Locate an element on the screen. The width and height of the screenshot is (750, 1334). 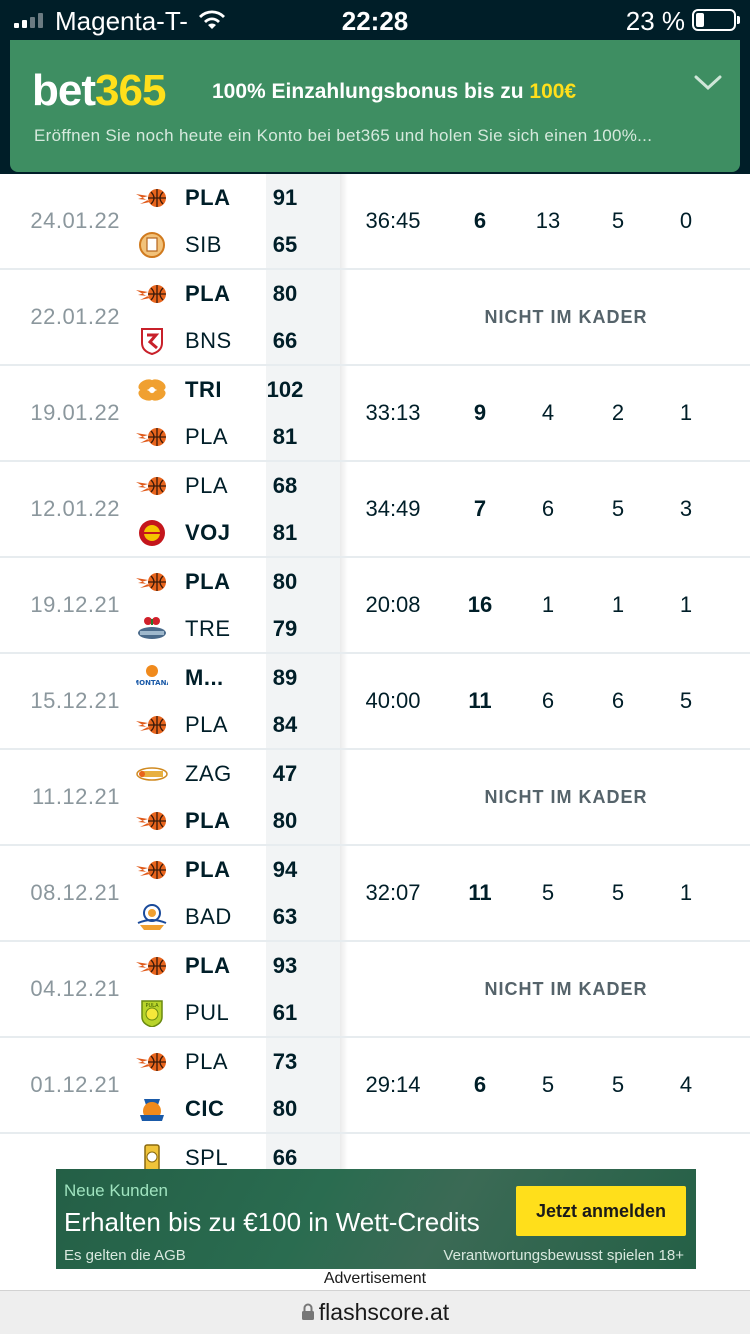
player-stats: 20:08 16 1 1 1 is located at coordinates (549, 605).